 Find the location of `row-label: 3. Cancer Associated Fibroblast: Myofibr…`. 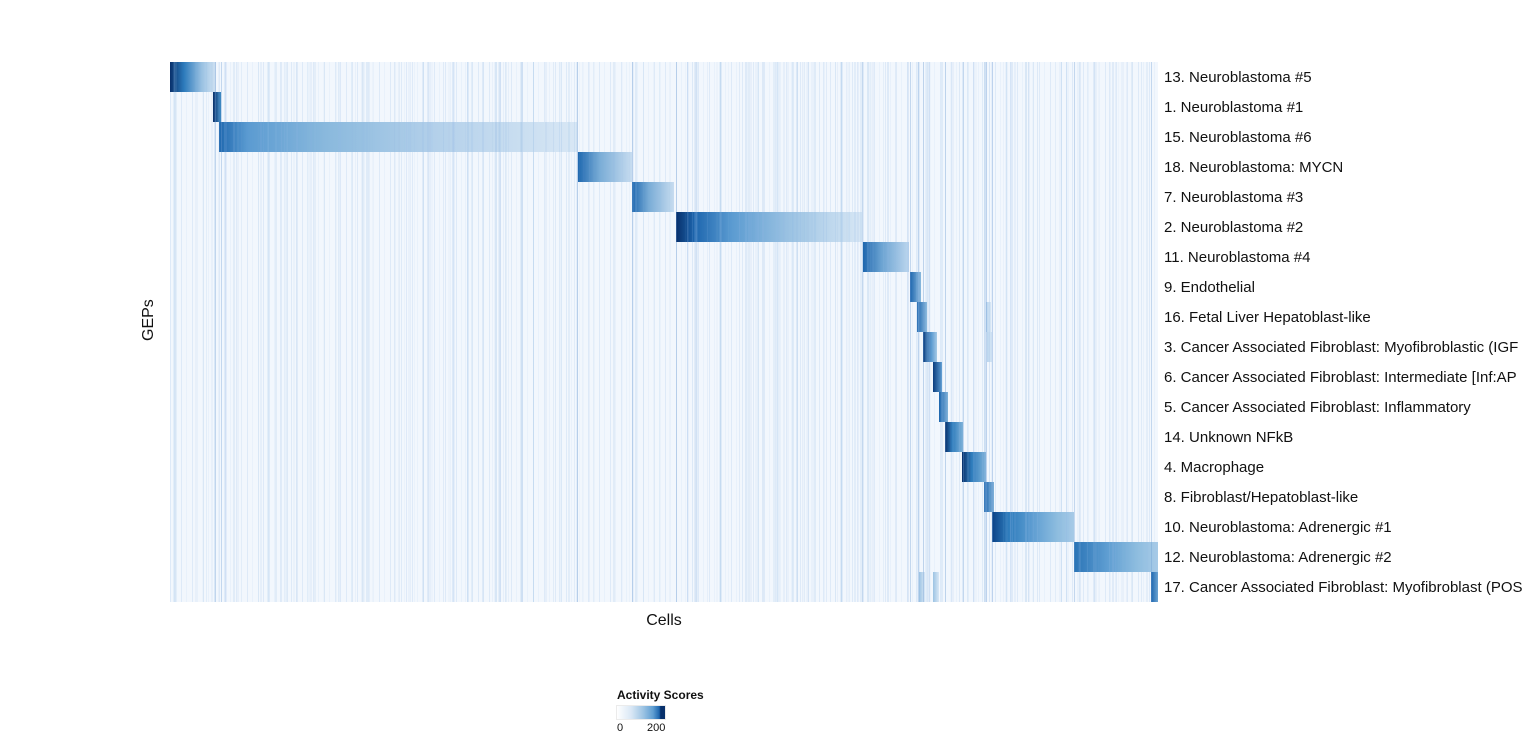

row-label: 3. Cancer Associated Fibroblast: Myofibr… is located at coordinates (1341, 347).